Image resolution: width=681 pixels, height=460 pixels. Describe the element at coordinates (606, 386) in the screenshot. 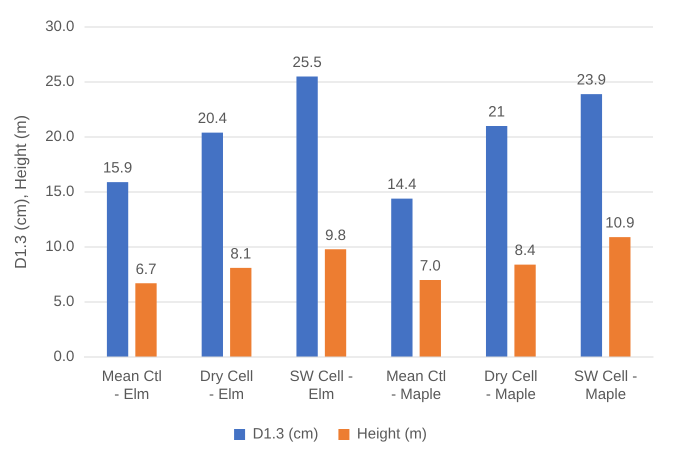

I see `x-tick-label: SW Cell - Maple` at that location.